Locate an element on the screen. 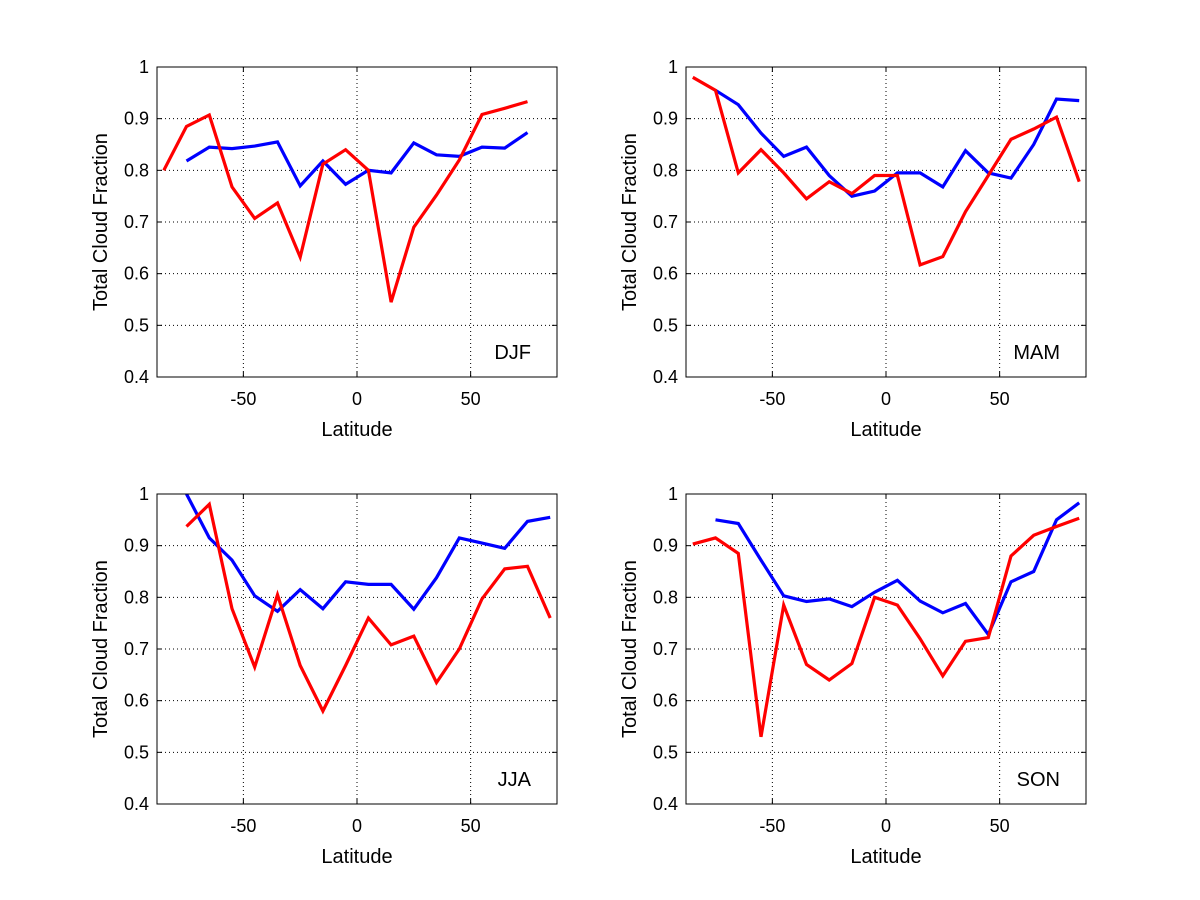 The height and width of the screenshot is (900, 1200). panel-label: DJF is located at coordinates (512, 353).